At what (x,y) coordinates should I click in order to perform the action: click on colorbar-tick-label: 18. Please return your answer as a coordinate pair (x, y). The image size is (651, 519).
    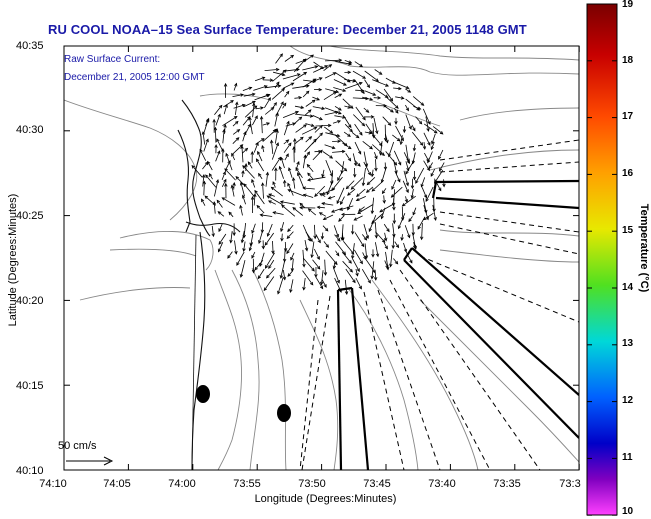
    Looking at the image, I should click on (628, 60).